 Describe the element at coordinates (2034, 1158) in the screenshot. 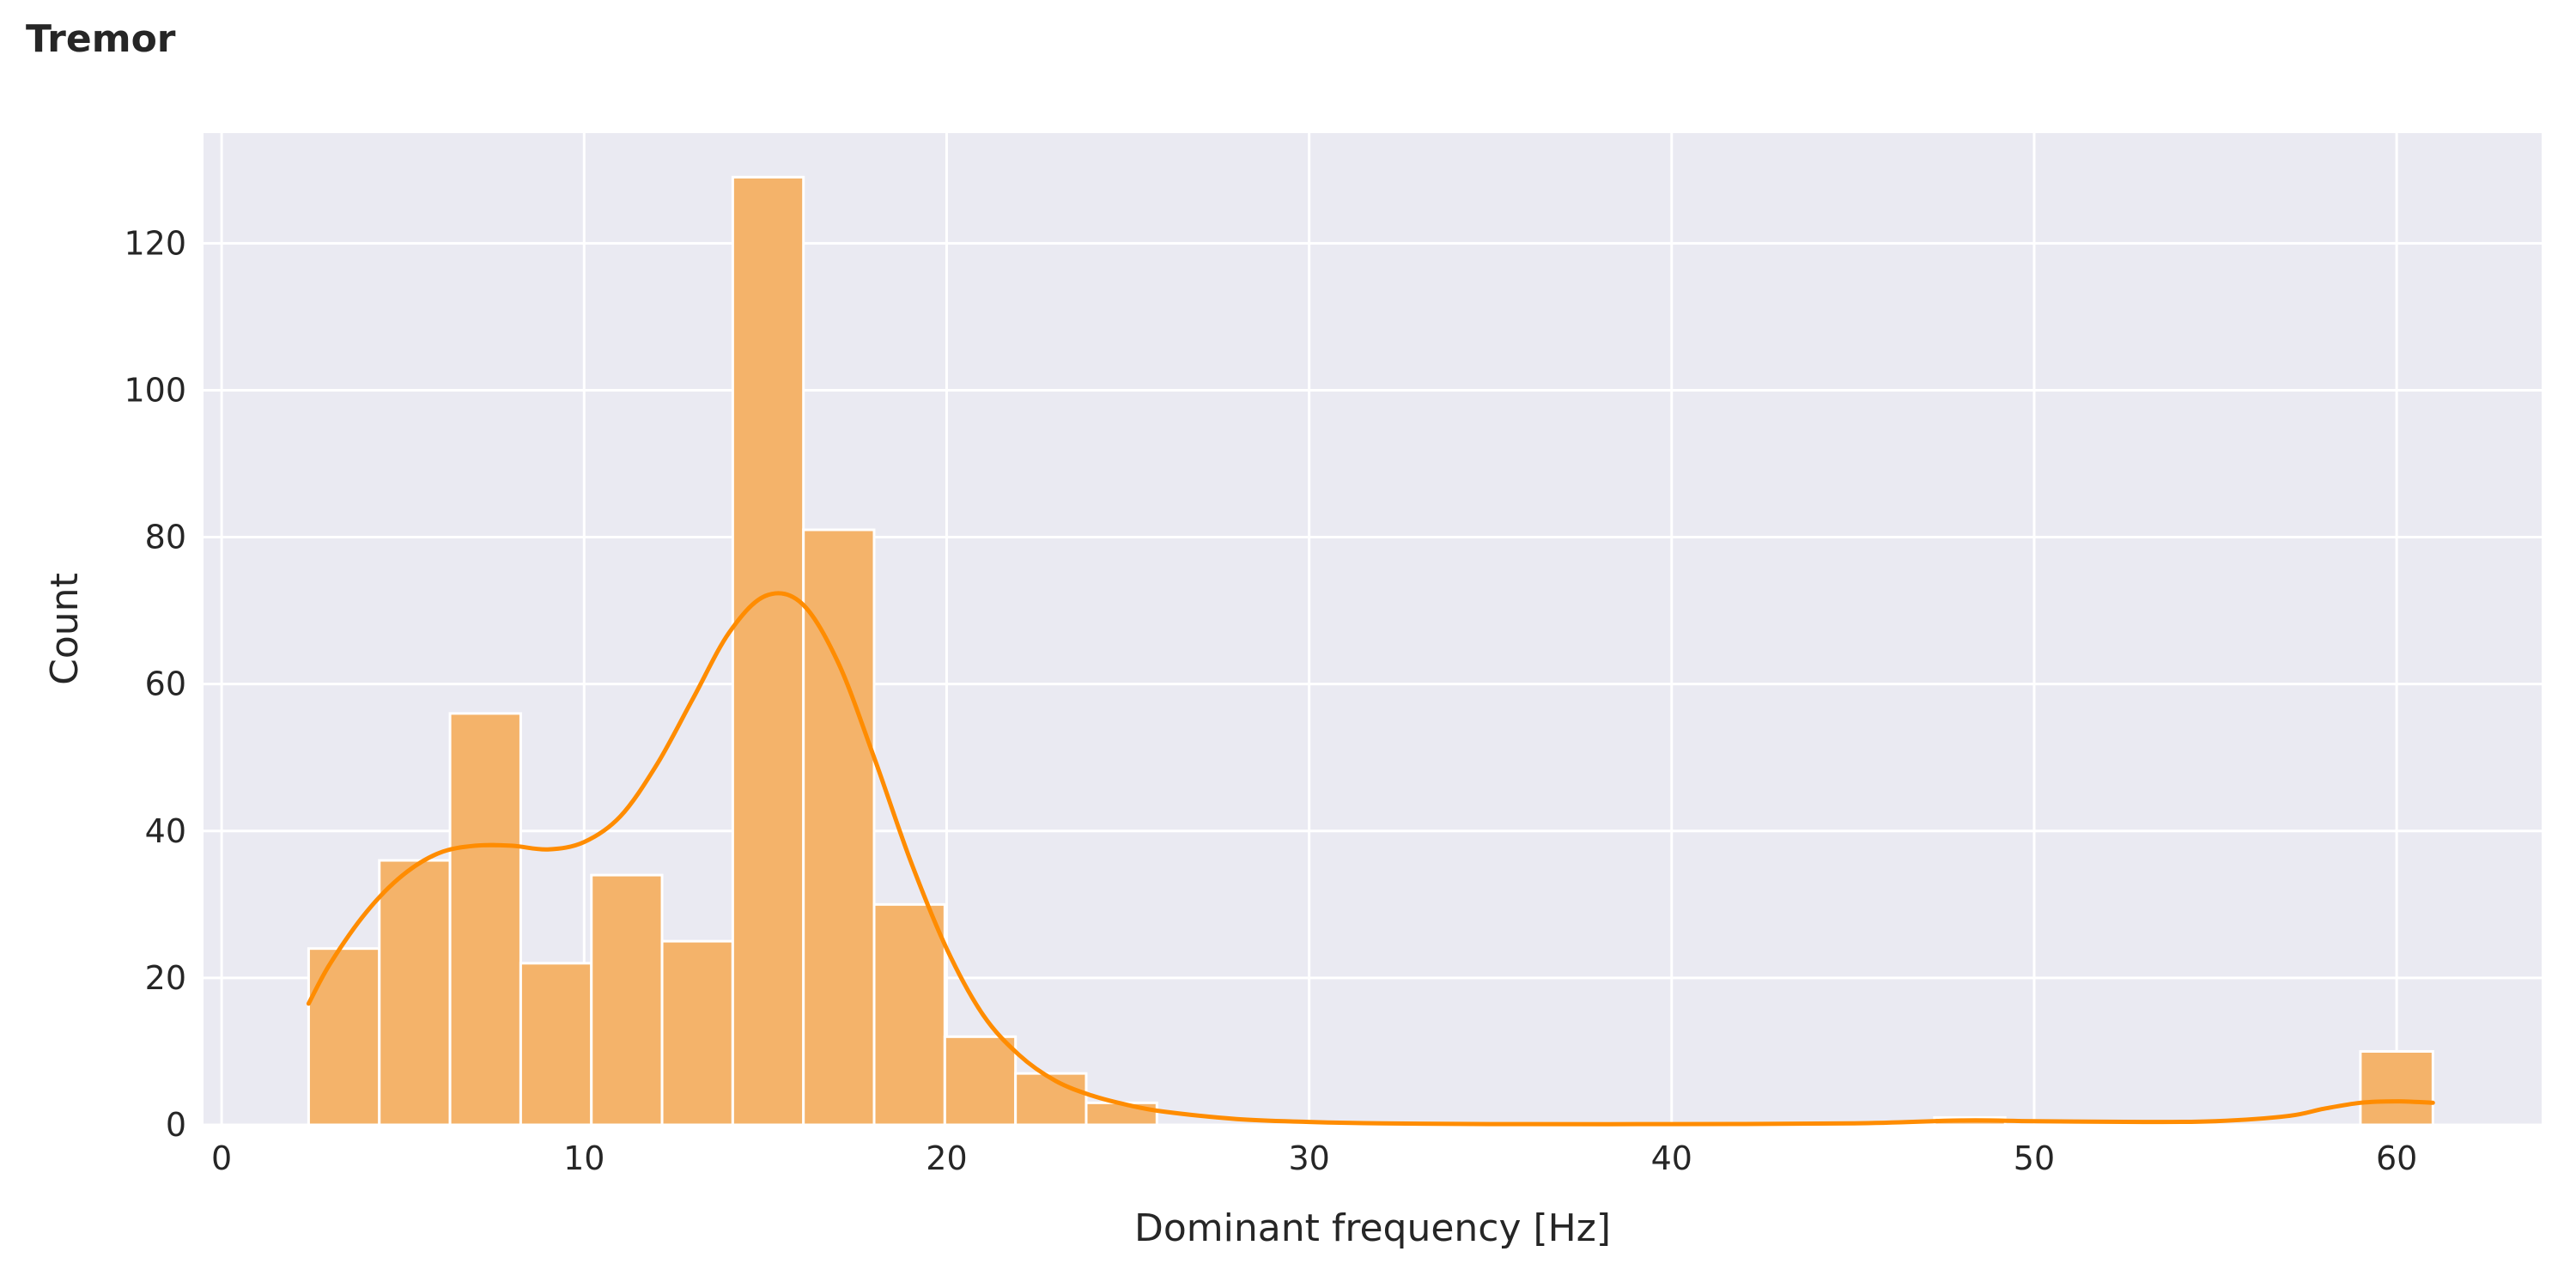

I see `x-tick-label: 50` at that location.